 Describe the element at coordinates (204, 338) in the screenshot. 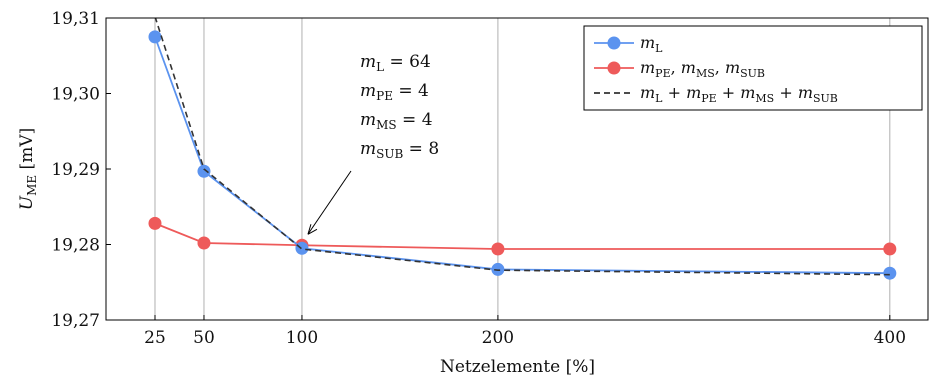

I see `x-tick-label: 50` at that location.